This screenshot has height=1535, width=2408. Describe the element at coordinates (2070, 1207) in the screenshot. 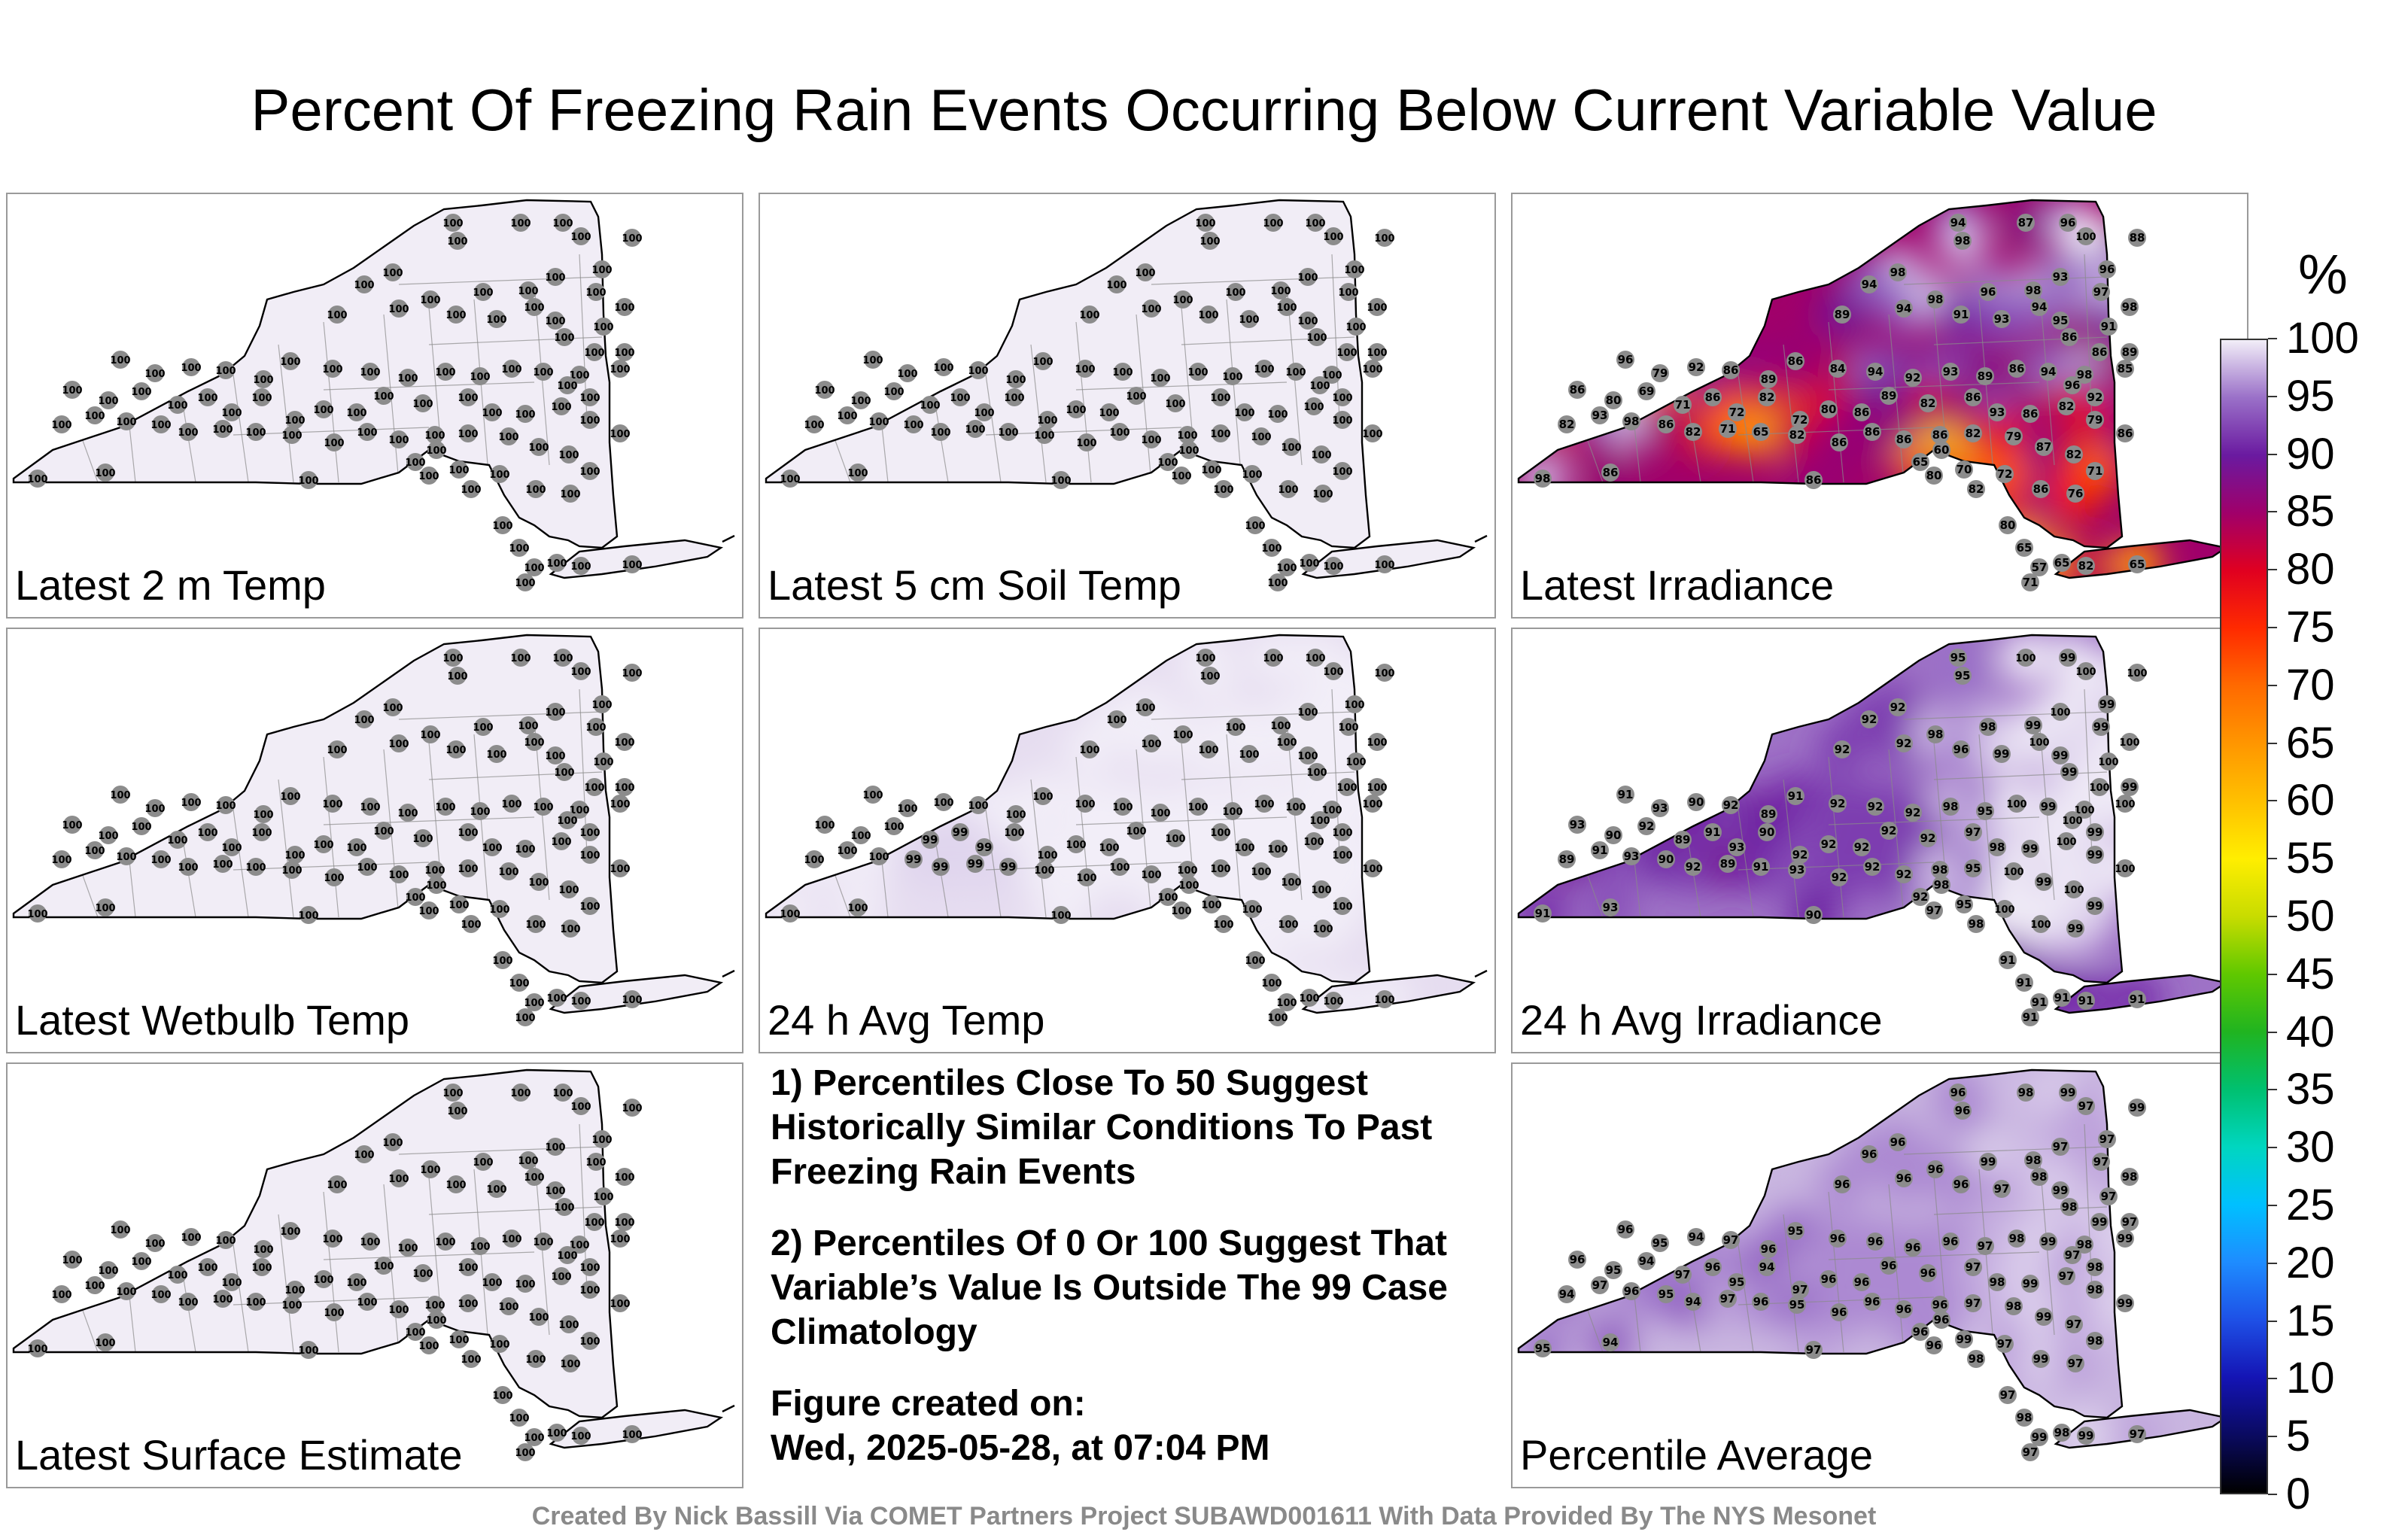

I see `station-value: 98` at that location.